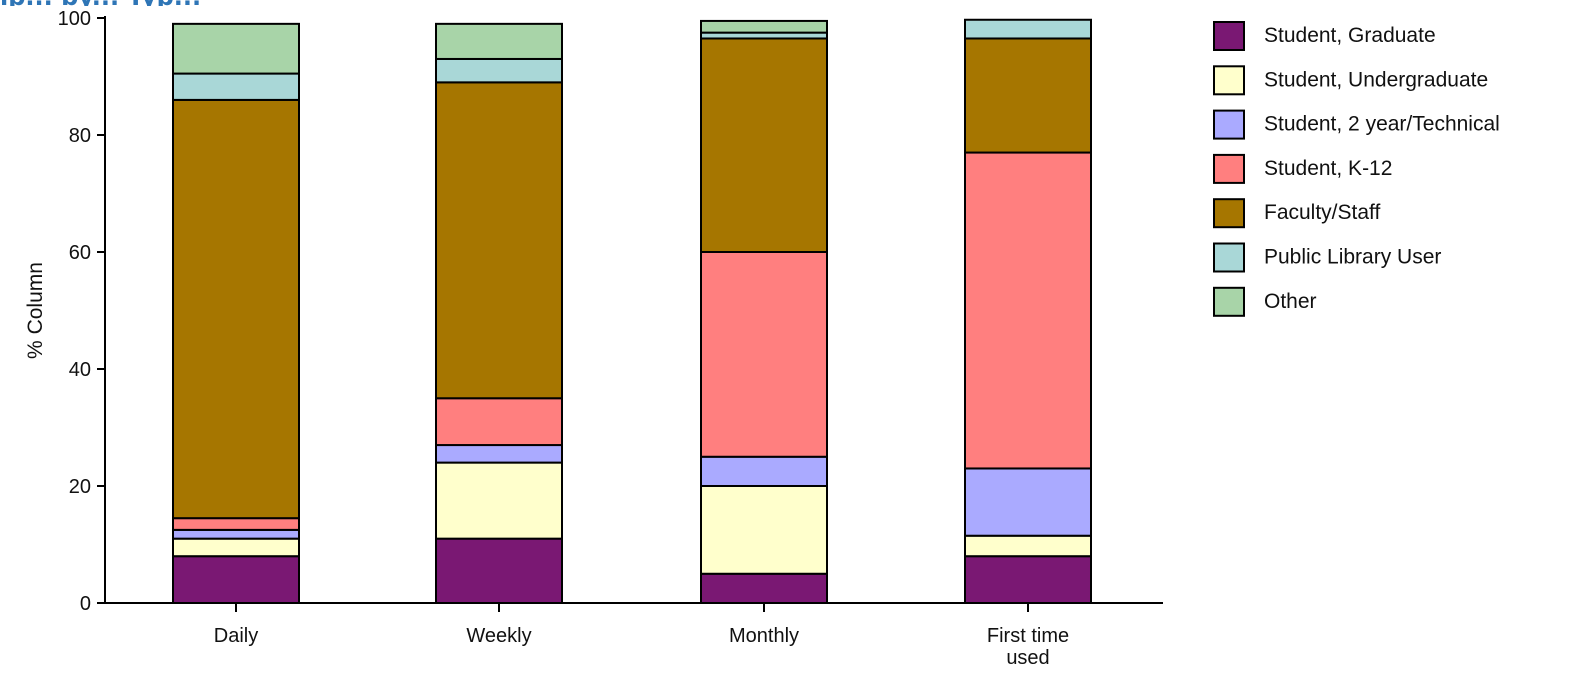 This screenshot has height=682, width=1574. I want to click on legend-item-faculty-staff: Faculty/Staff, so click(1296, 213).